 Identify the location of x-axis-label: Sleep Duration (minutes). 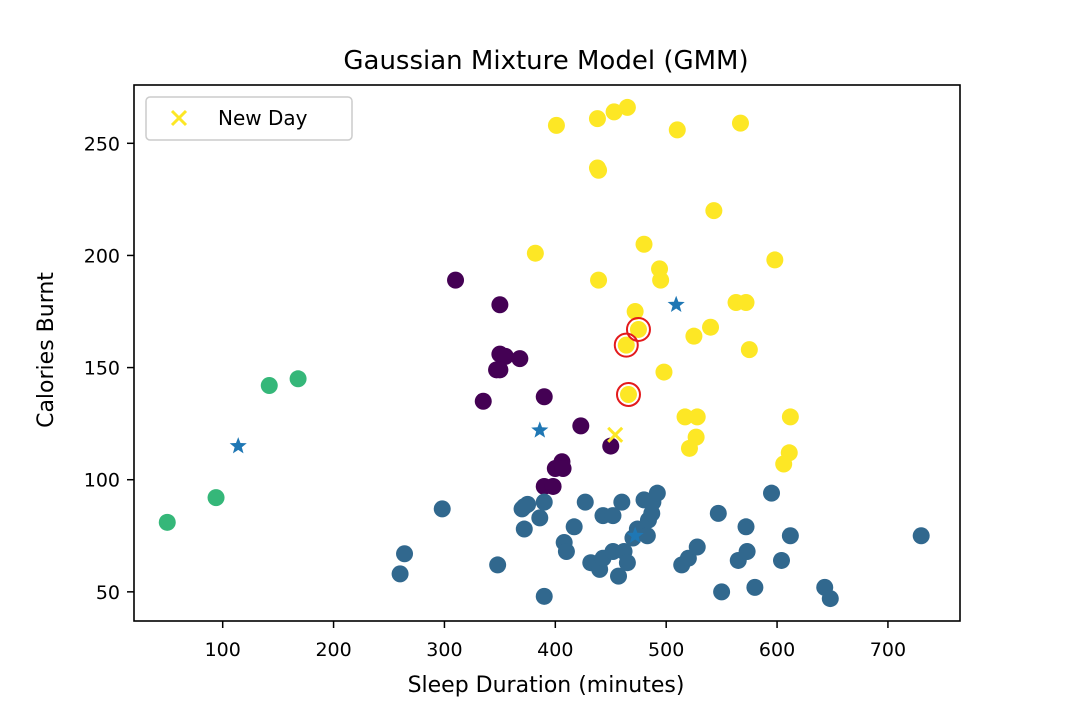
(546, 685).